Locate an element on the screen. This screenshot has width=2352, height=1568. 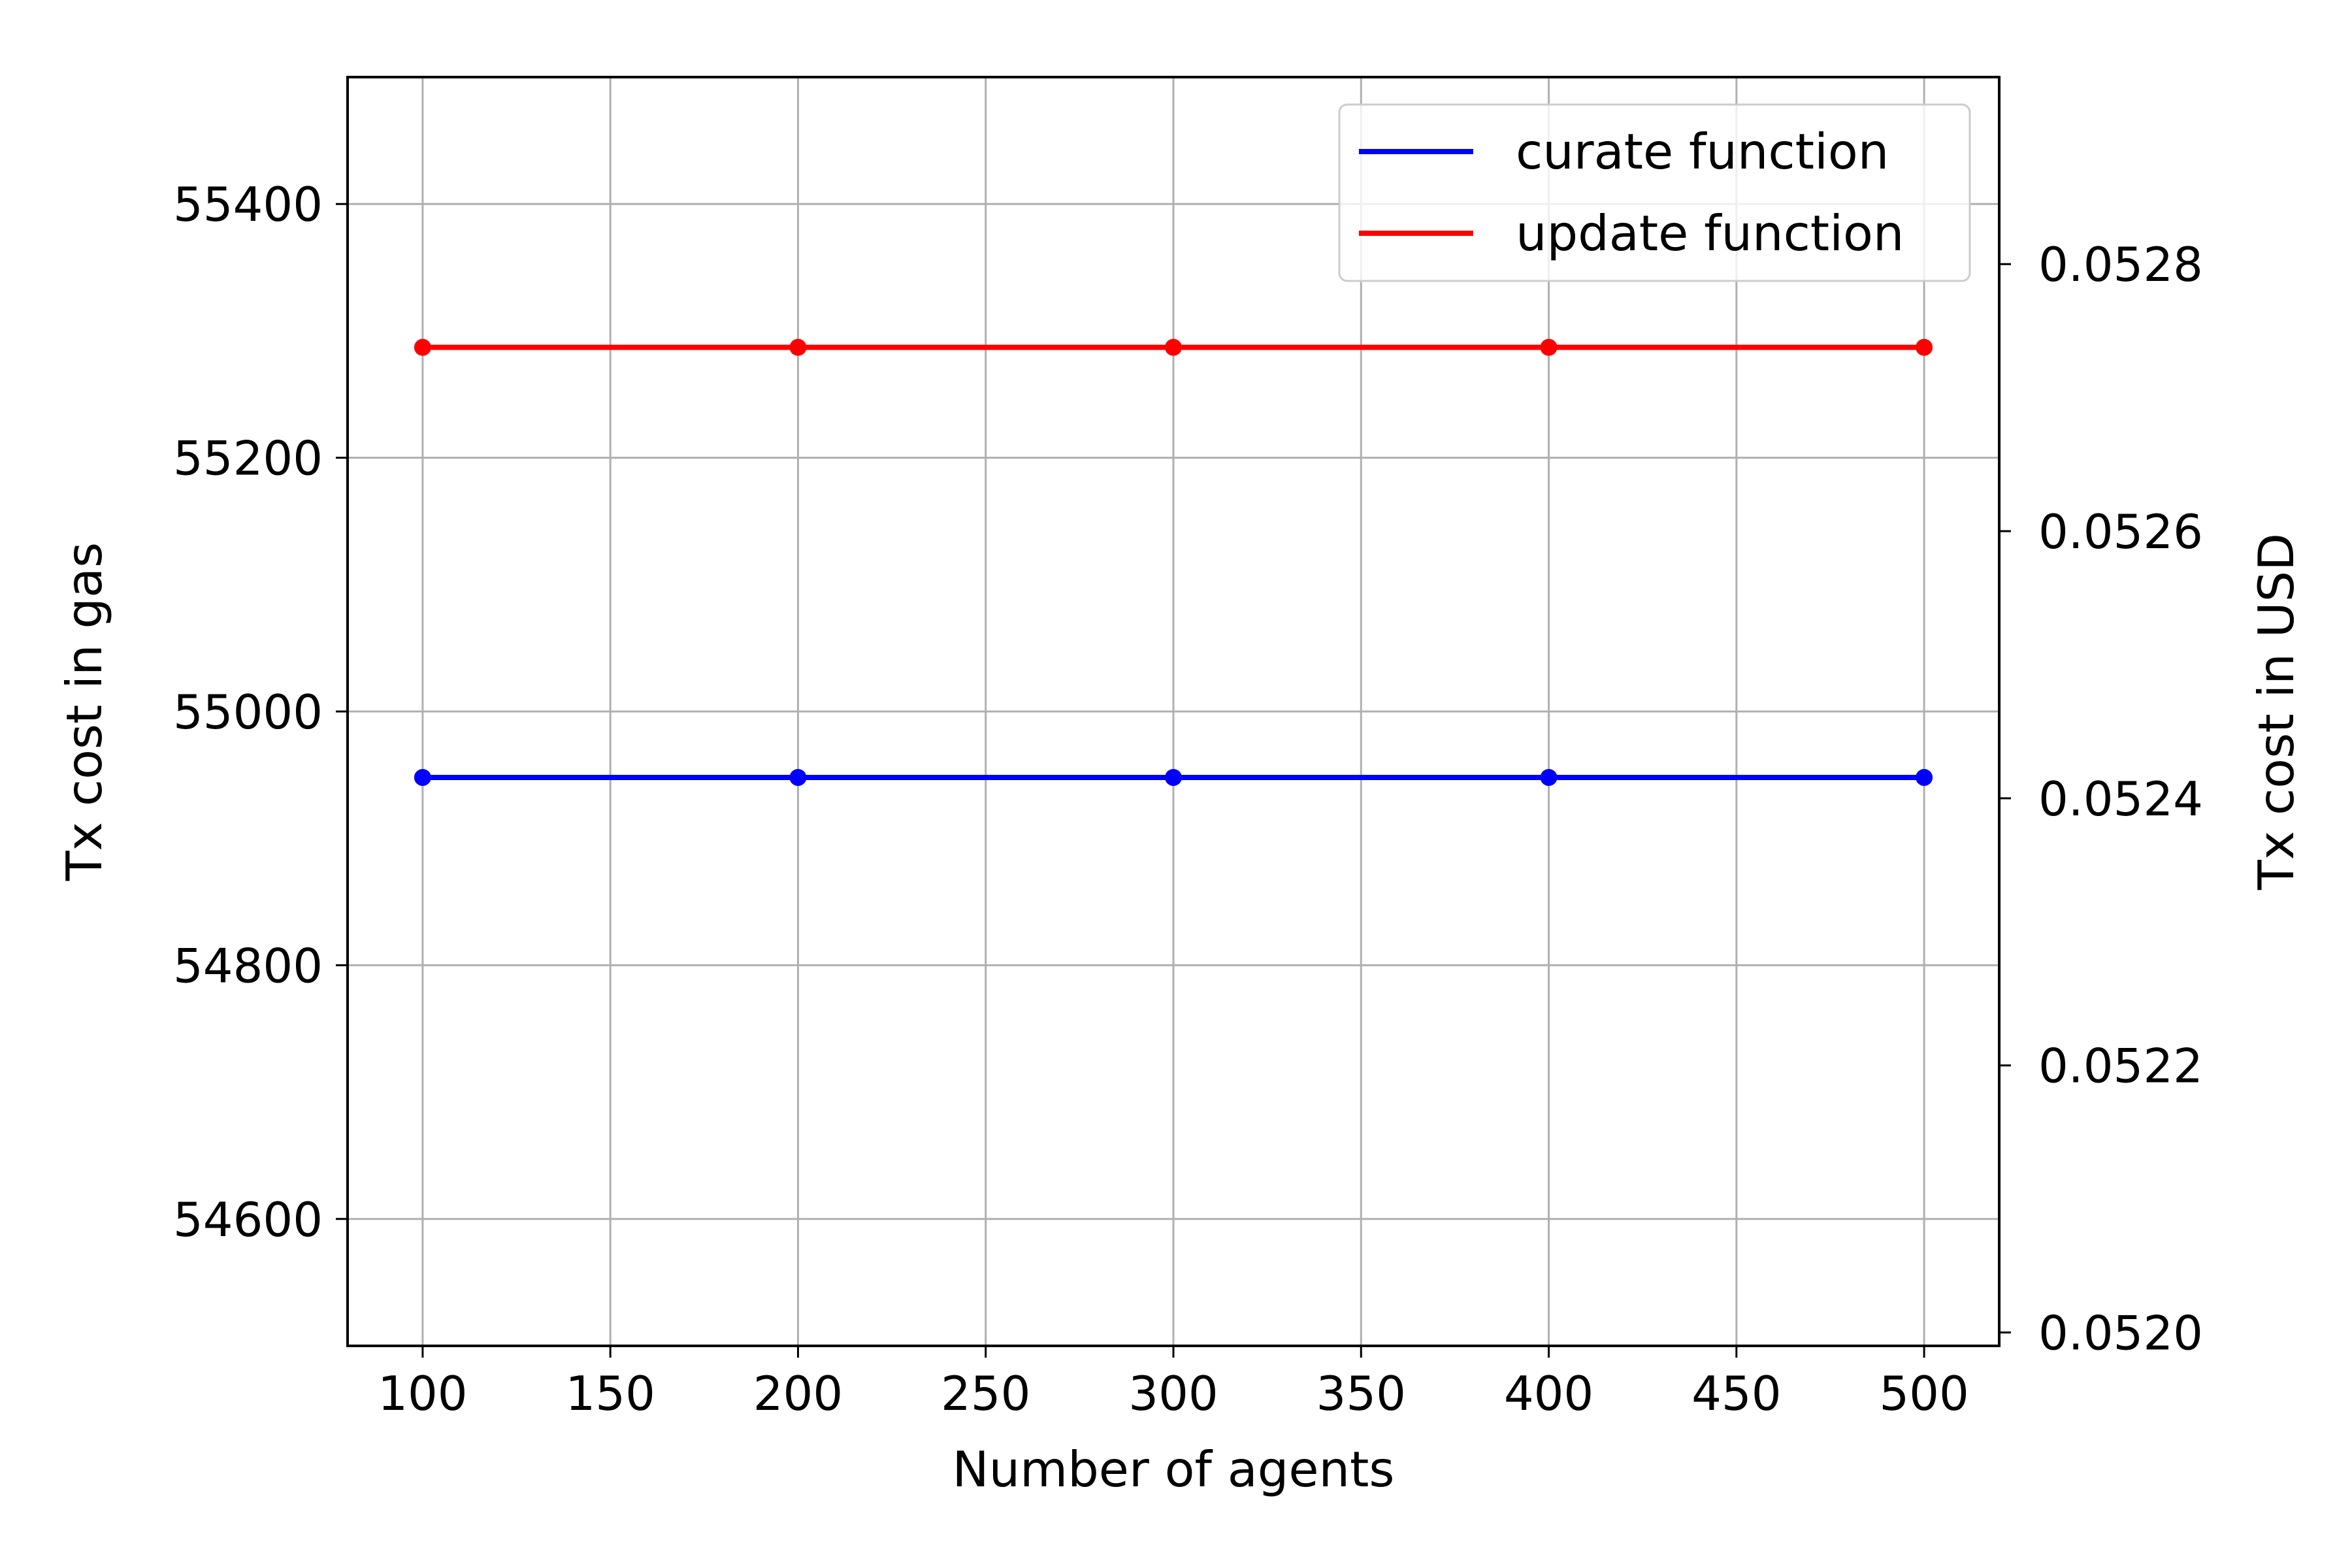
y-axis-left: 54600 54800 55000 55200 55400 is located at coordinates (260, 712).